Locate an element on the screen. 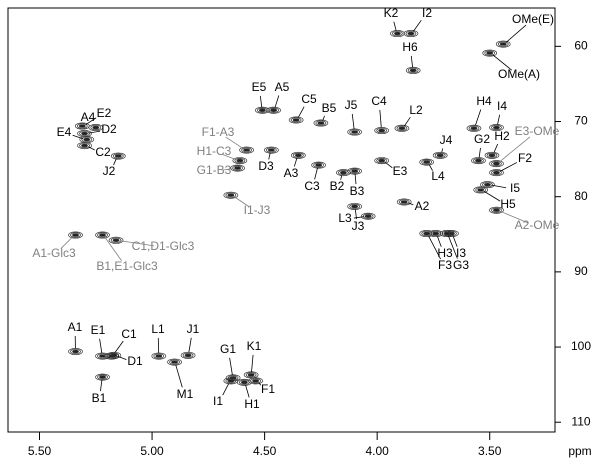  peak-label: G1-B3 is located at coordinates (214, 170).